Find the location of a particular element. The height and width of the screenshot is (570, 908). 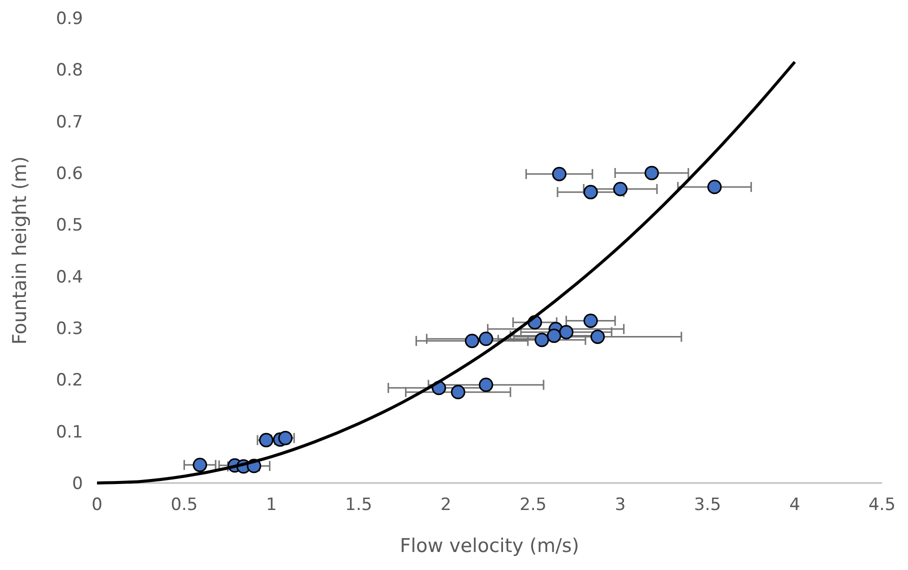

y-tick-label: 0 is located at coordinates (77, 484).